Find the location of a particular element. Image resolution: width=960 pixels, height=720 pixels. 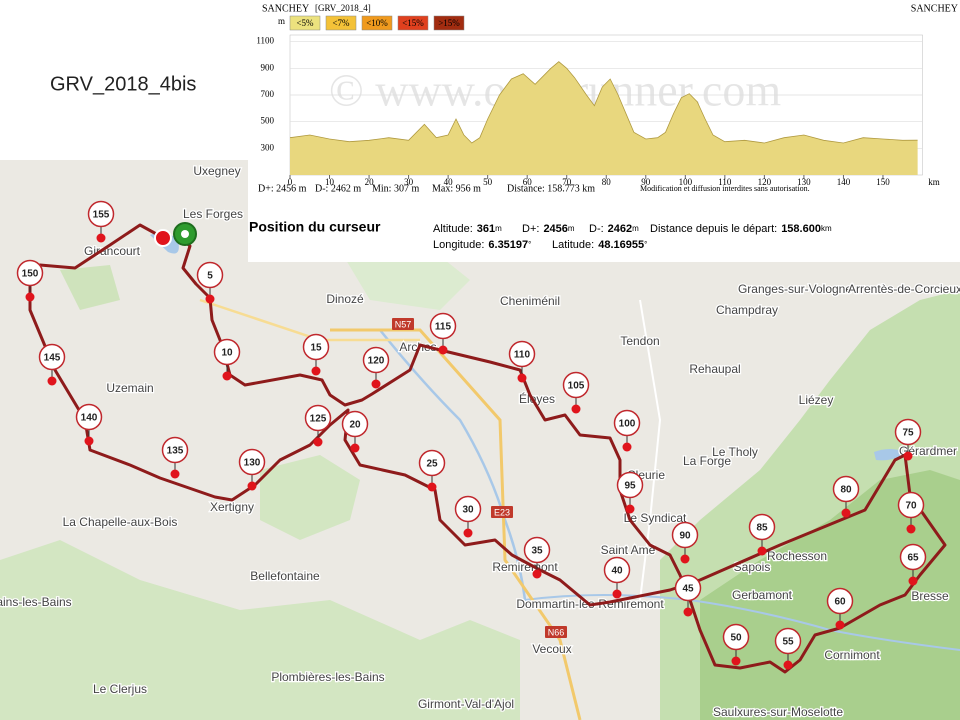

profile-stat: D-: 2462 m is located at coordinates (338, 188).